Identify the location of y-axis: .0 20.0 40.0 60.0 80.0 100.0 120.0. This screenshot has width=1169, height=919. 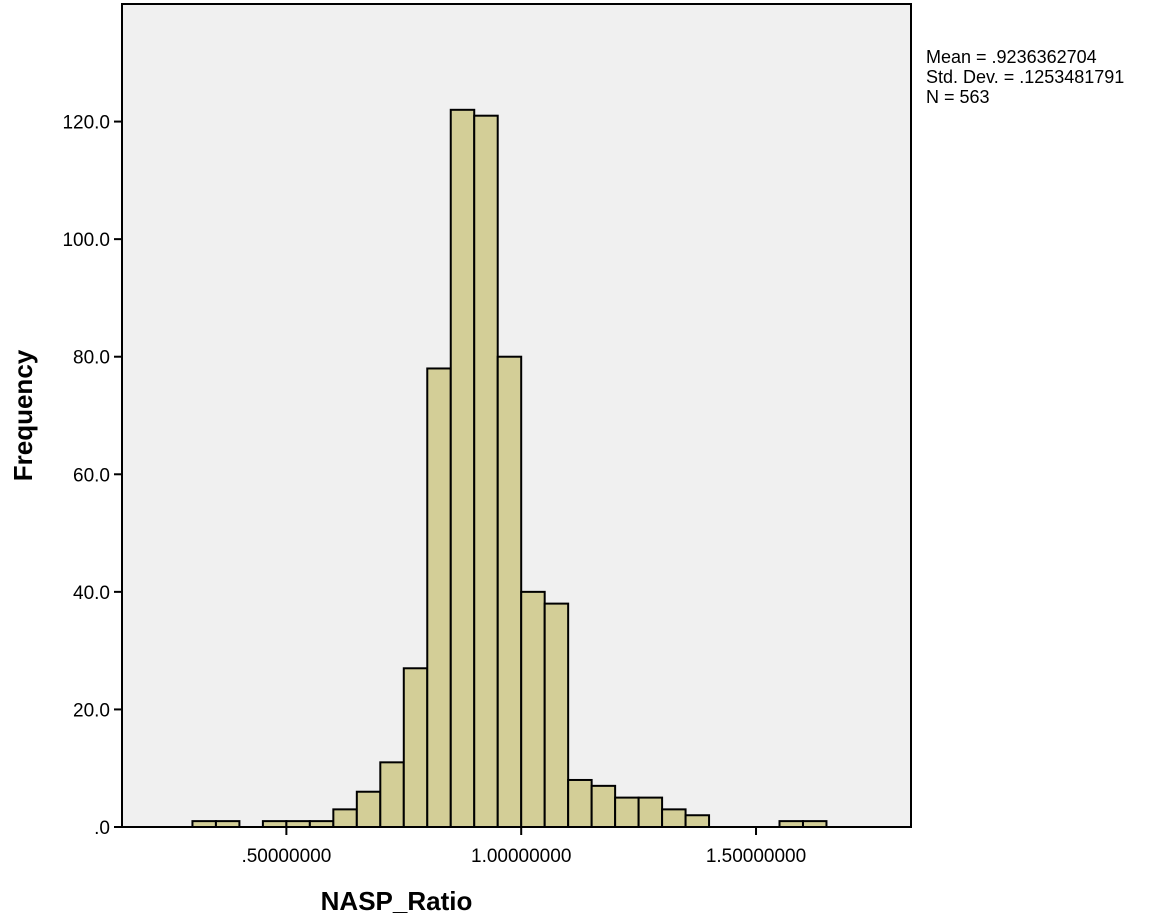
(92, 476).